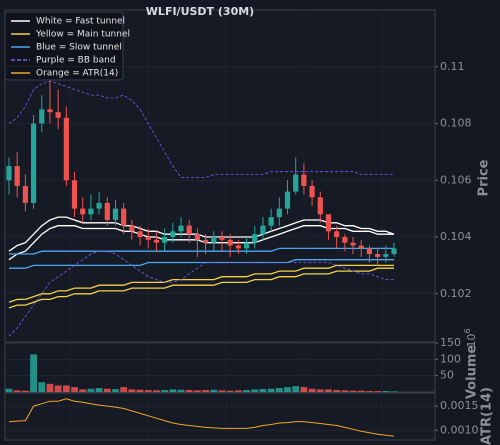  Describe the element at coordinates (484, 177) in the screenshot. I see `y-axis-label: Price` at that location.